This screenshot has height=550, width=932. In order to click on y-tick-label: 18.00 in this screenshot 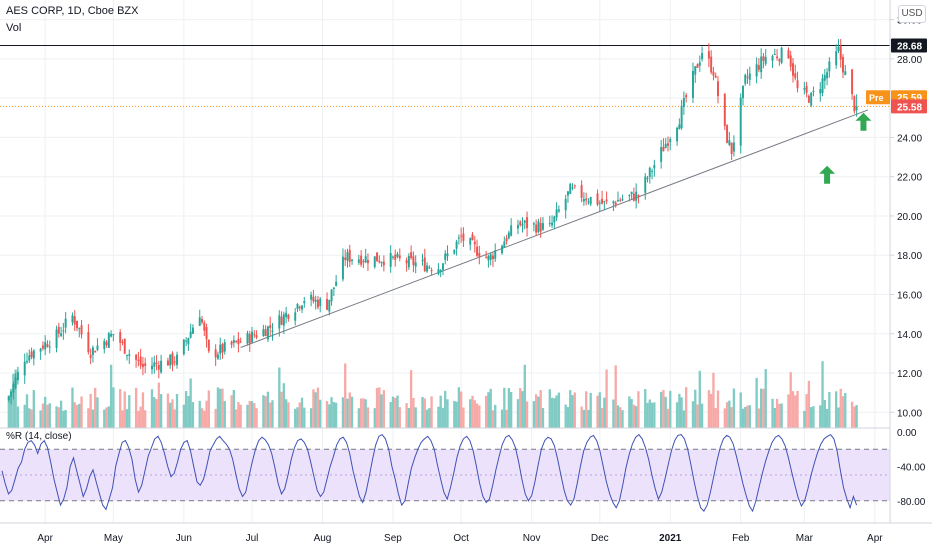, I will do `click(909, 256)`.